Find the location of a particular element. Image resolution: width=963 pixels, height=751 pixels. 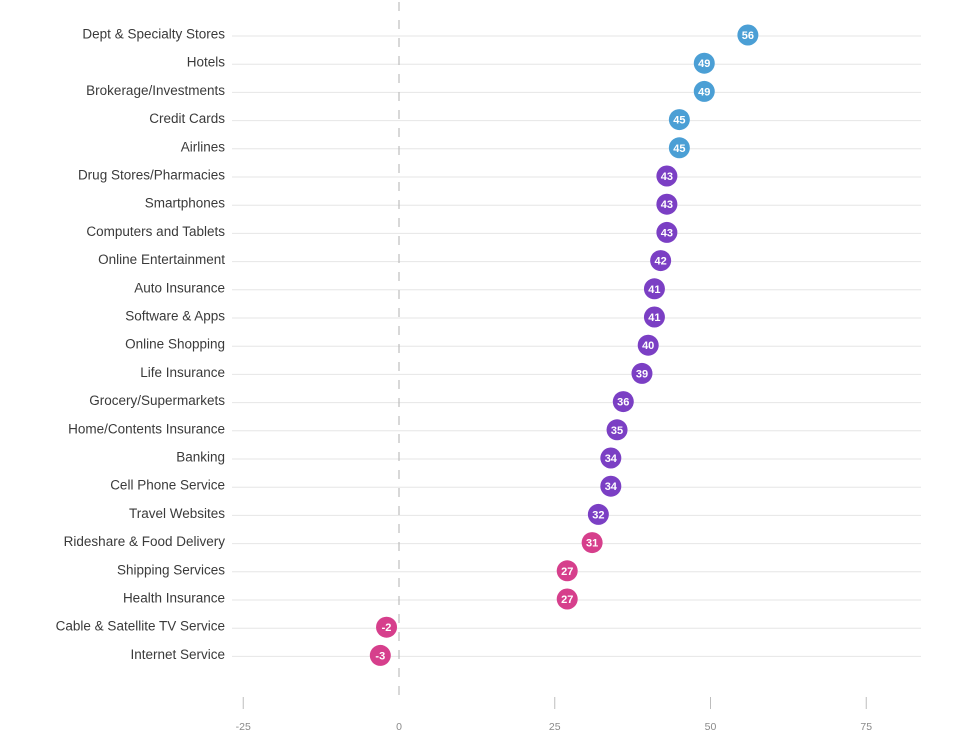

data-point: -3 is located at coordinates (380, 655).